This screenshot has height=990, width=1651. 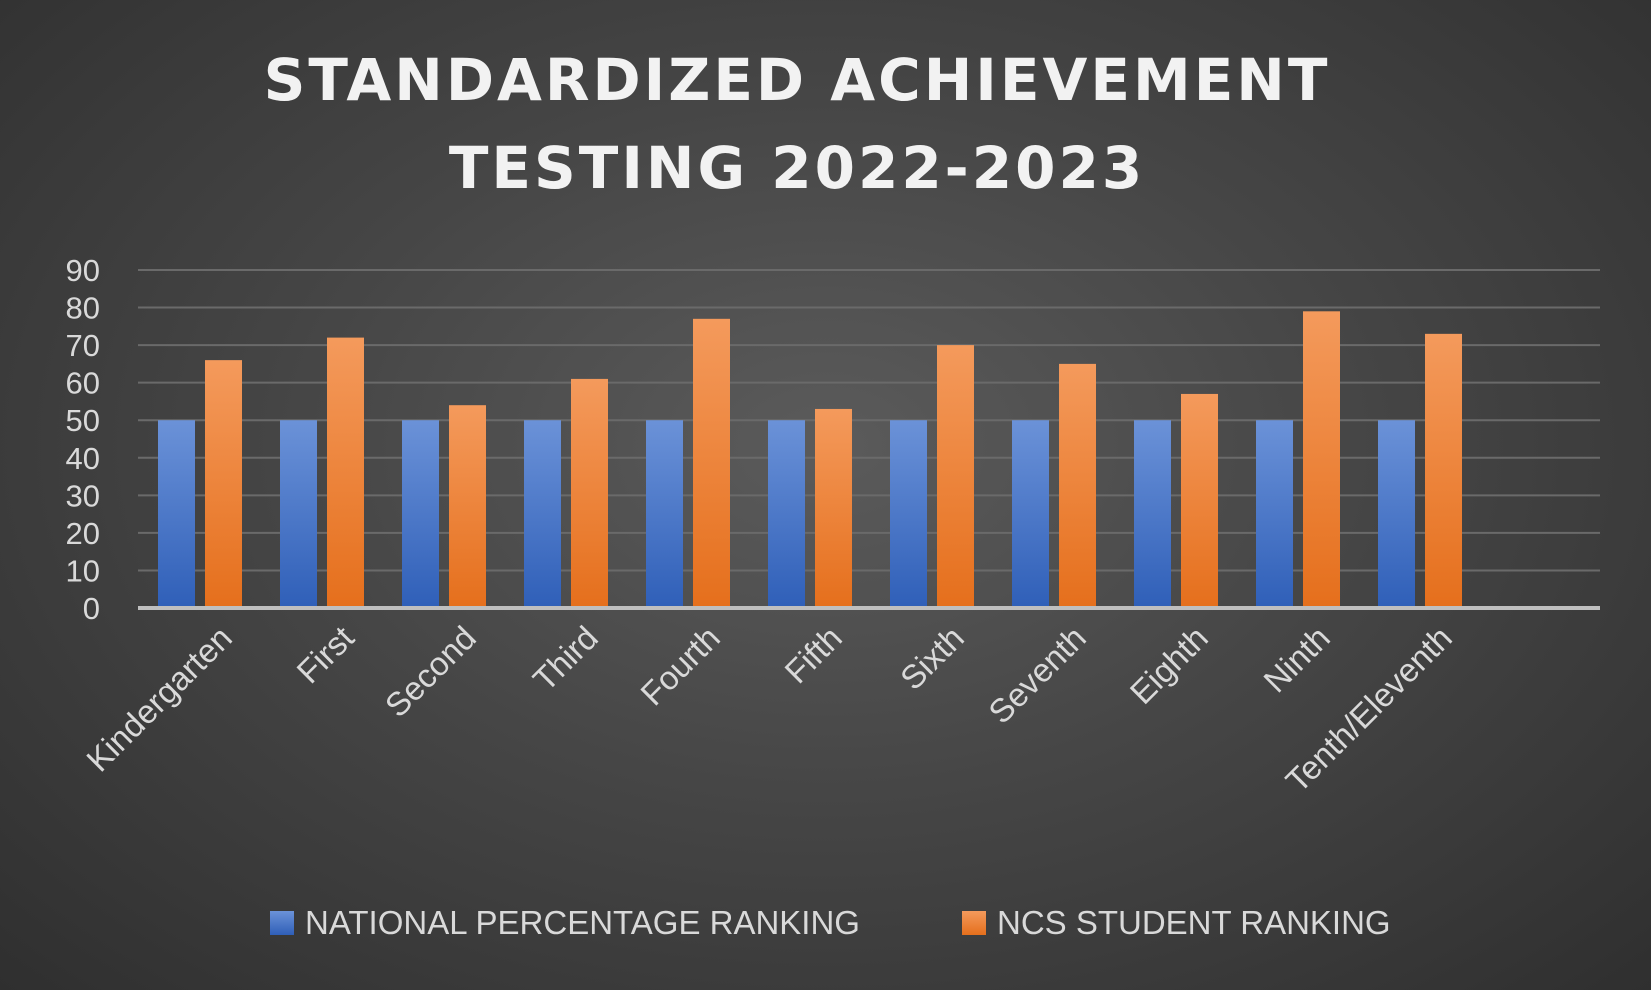 I want to click on x-tick-label: Ninth, so click(x=1296, y=659).